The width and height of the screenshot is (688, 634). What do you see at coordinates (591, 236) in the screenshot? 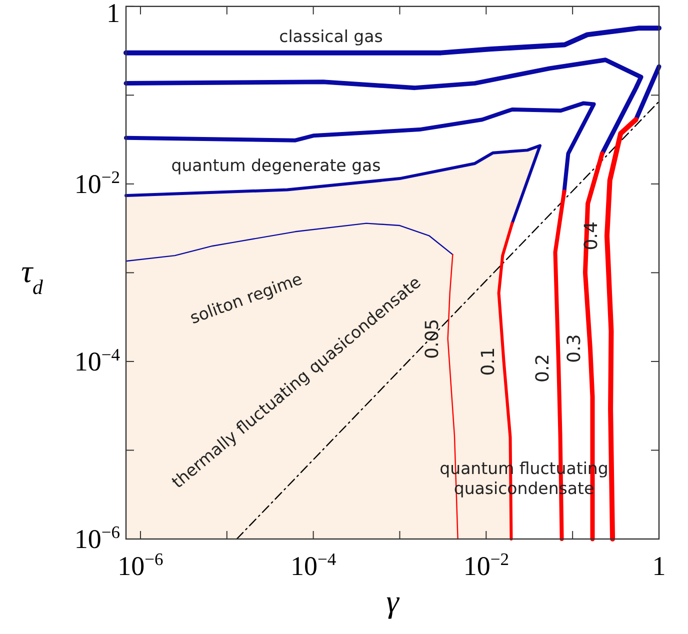
I see `text: 0.4` at bounding box center [591, 236].